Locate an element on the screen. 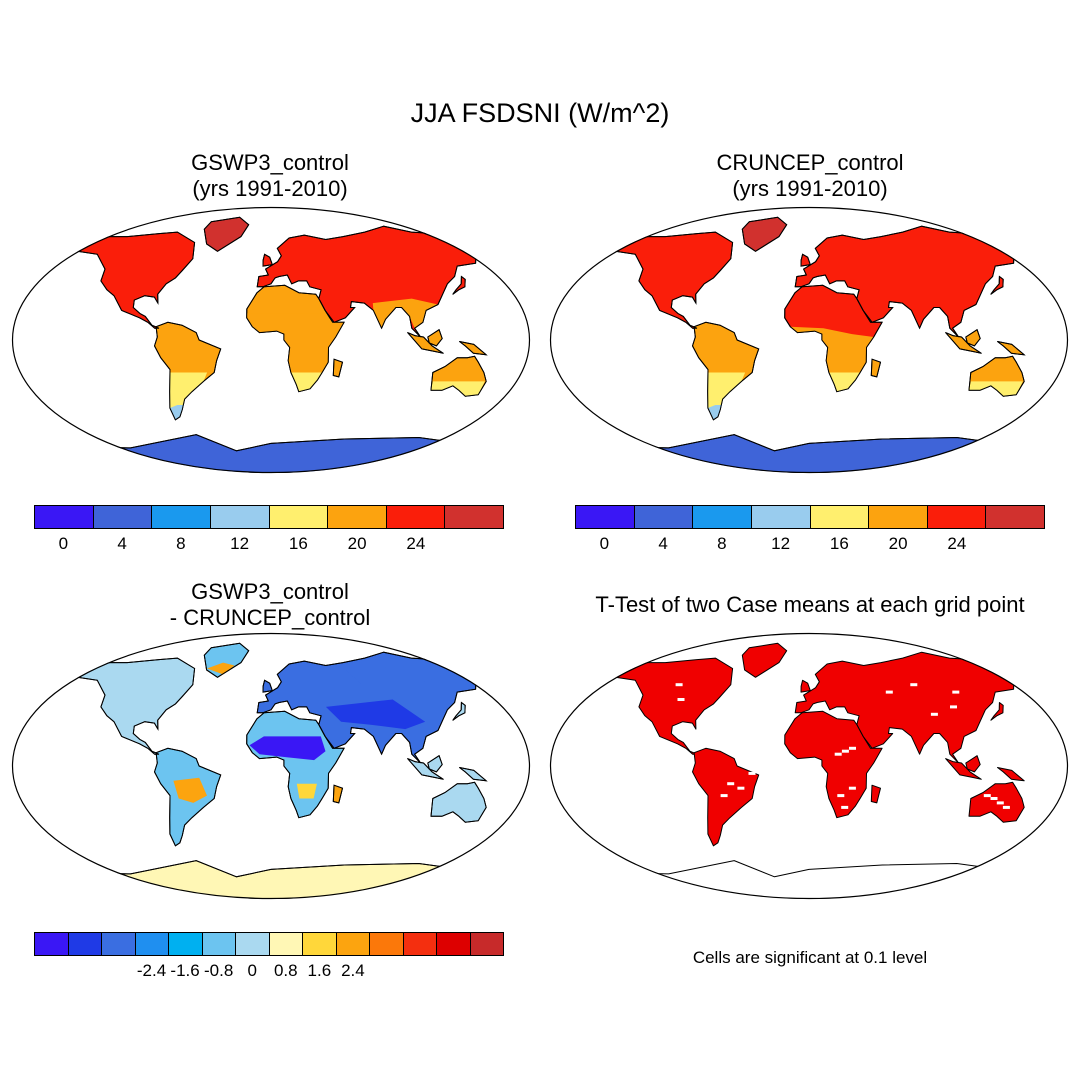  map-cruncep is located at coordinates (809, 340).